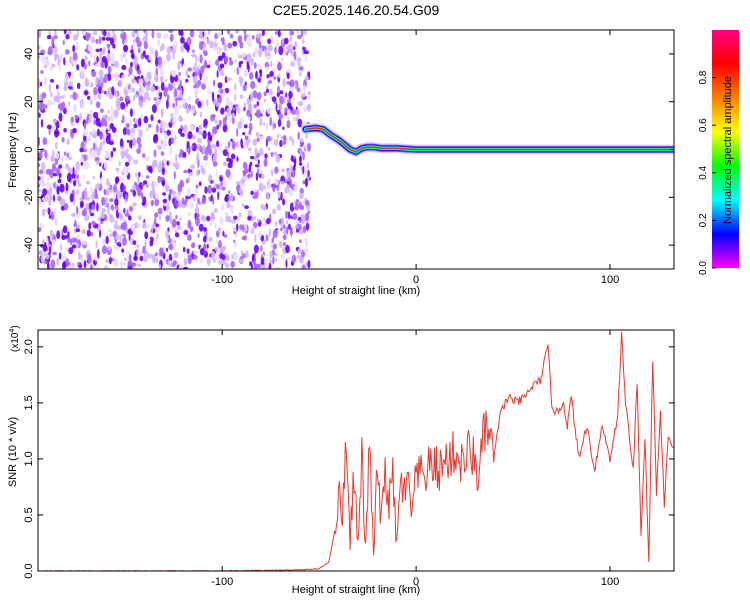 The image size is (750, 600). Describe the element at coordinates (222, 582) in the screenshot. I see `snr-x-tick-label: -100` at that location.